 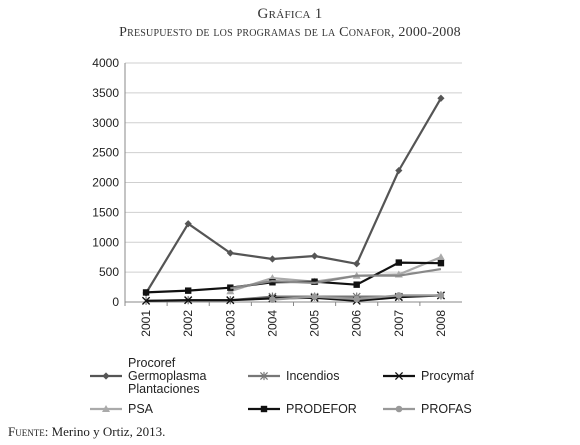 What do you see at coordinates (105, 123) in the screenshot?
I see `y-tick-label: 3000` at bounding box center [105, 123].